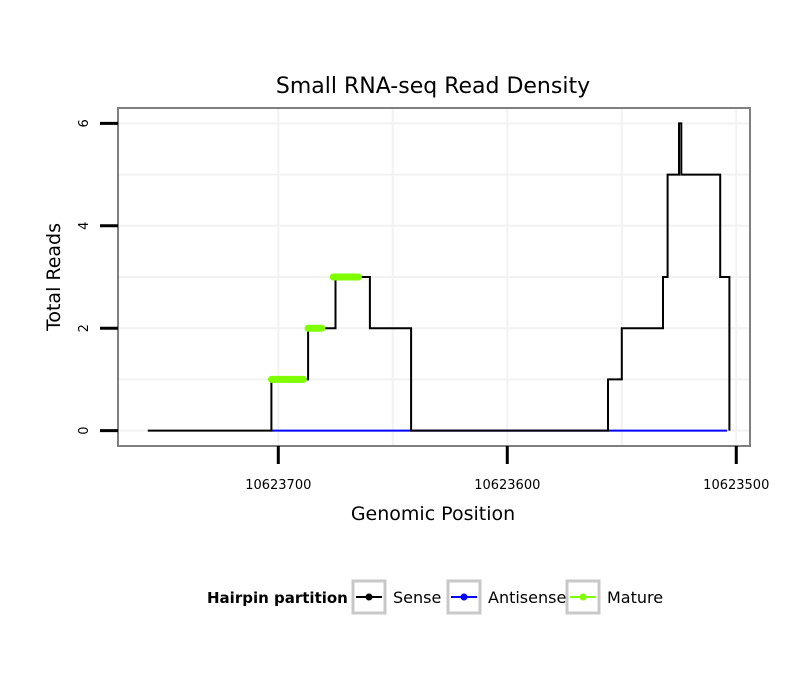 This screenshot has height=690, width=810. What do you see at coordinates (84, 226) in the screenshot?
I see `y-tick-label: 4` at bounding box center [84, 226].